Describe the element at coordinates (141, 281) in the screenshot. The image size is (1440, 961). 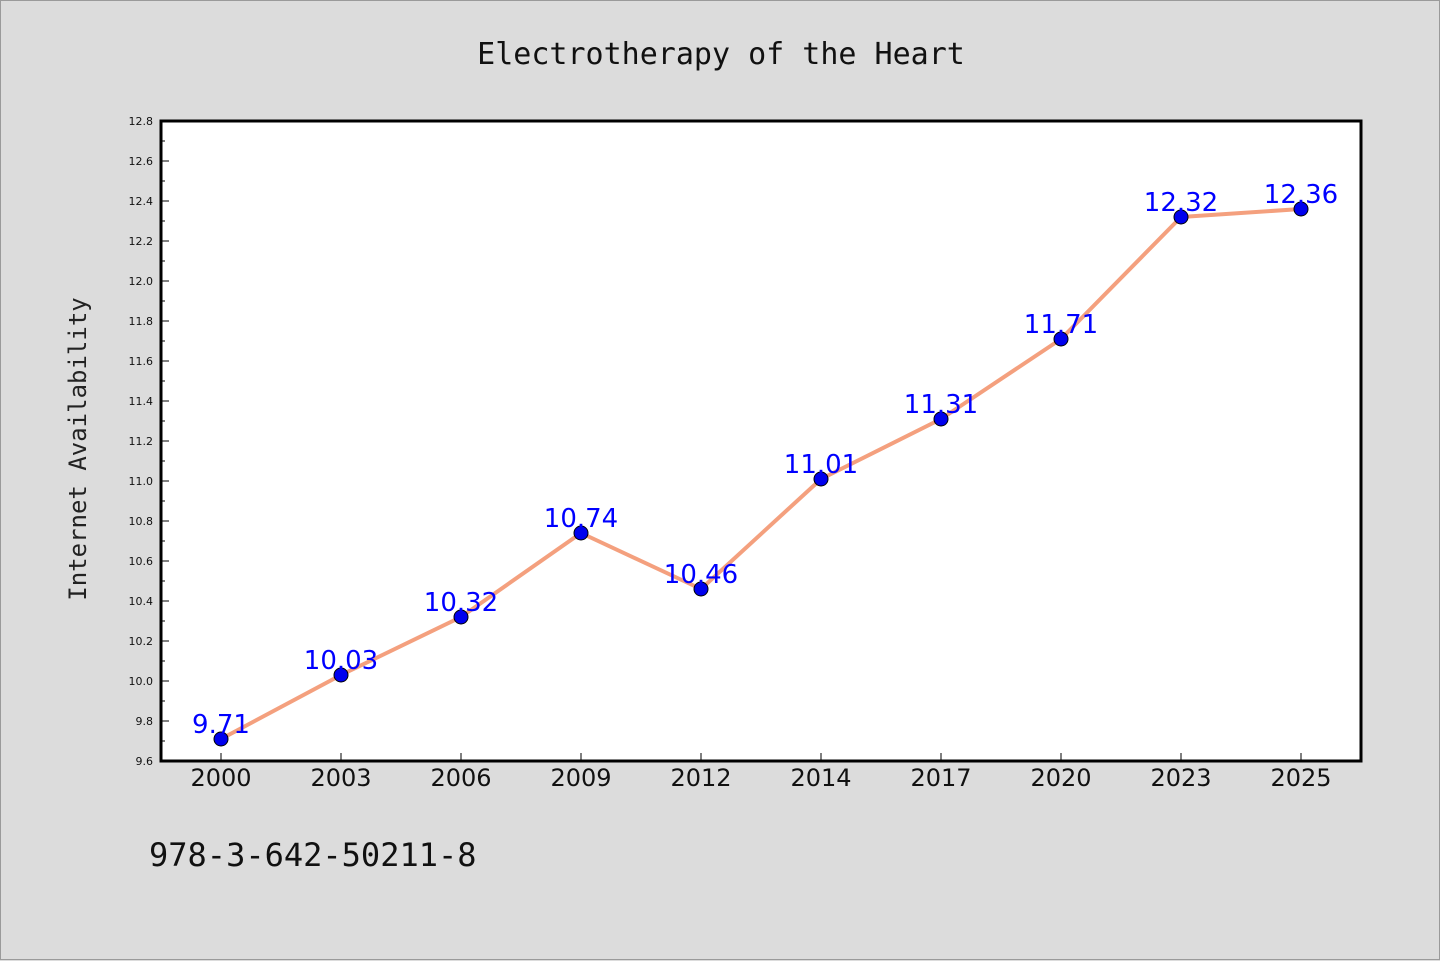
I see `y-tick-label: 12.0` at that location.